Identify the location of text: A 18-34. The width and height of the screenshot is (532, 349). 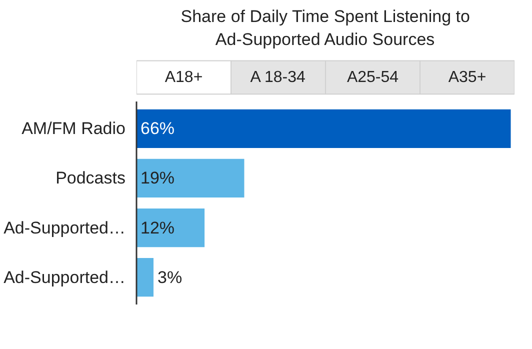
(278, 77).